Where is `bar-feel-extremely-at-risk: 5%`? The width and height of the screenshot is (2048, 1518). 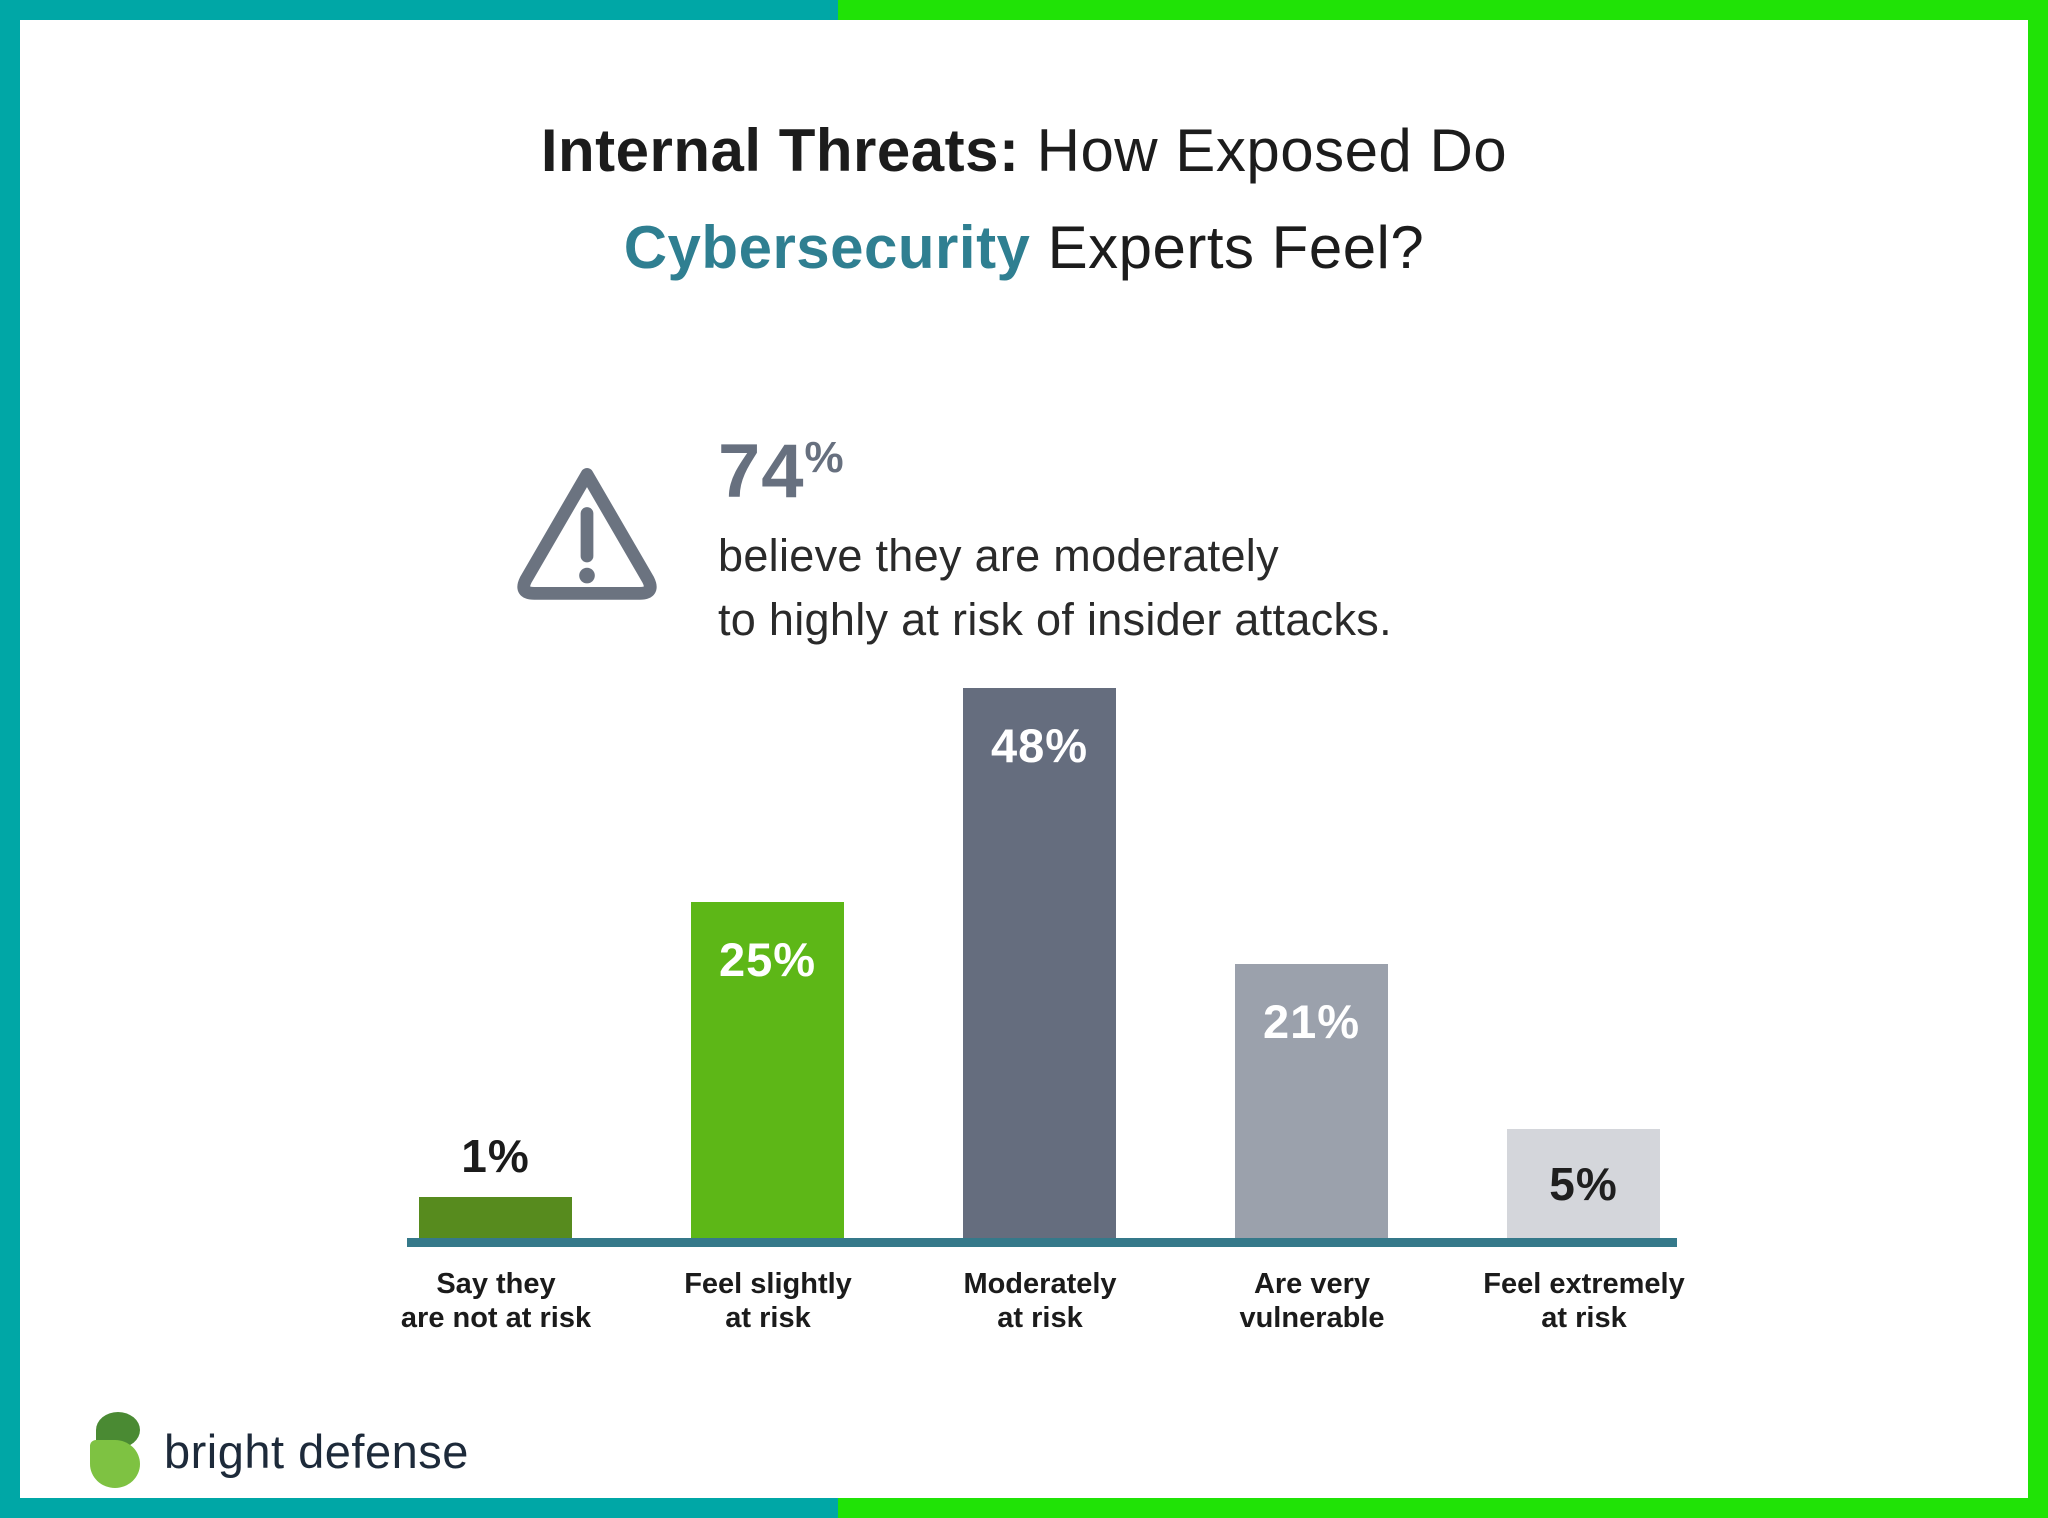
bar-feel-extremely-at-risk: 5% is located at coordinates (1583, 1183).